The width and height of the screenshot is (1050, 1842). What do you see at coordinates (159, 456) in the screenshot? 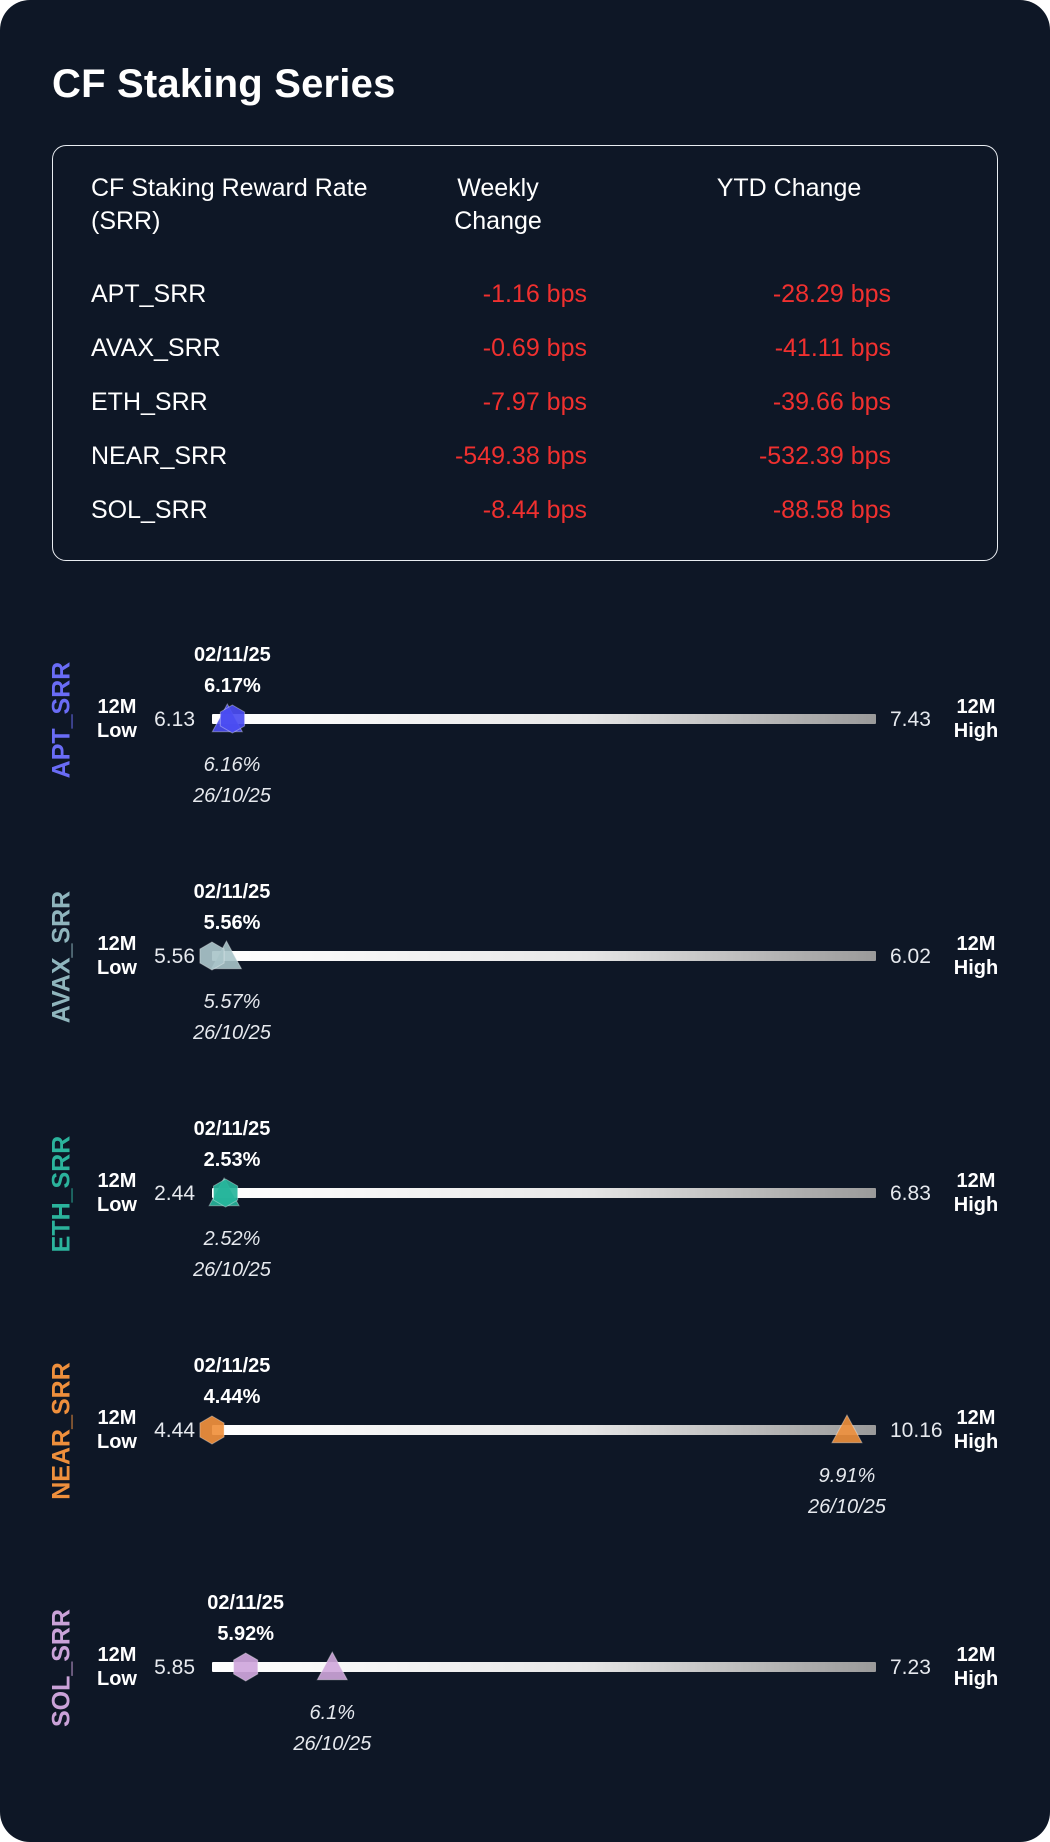
I see `row-name: NEAR_SRR` at bounding box center [159, 456].